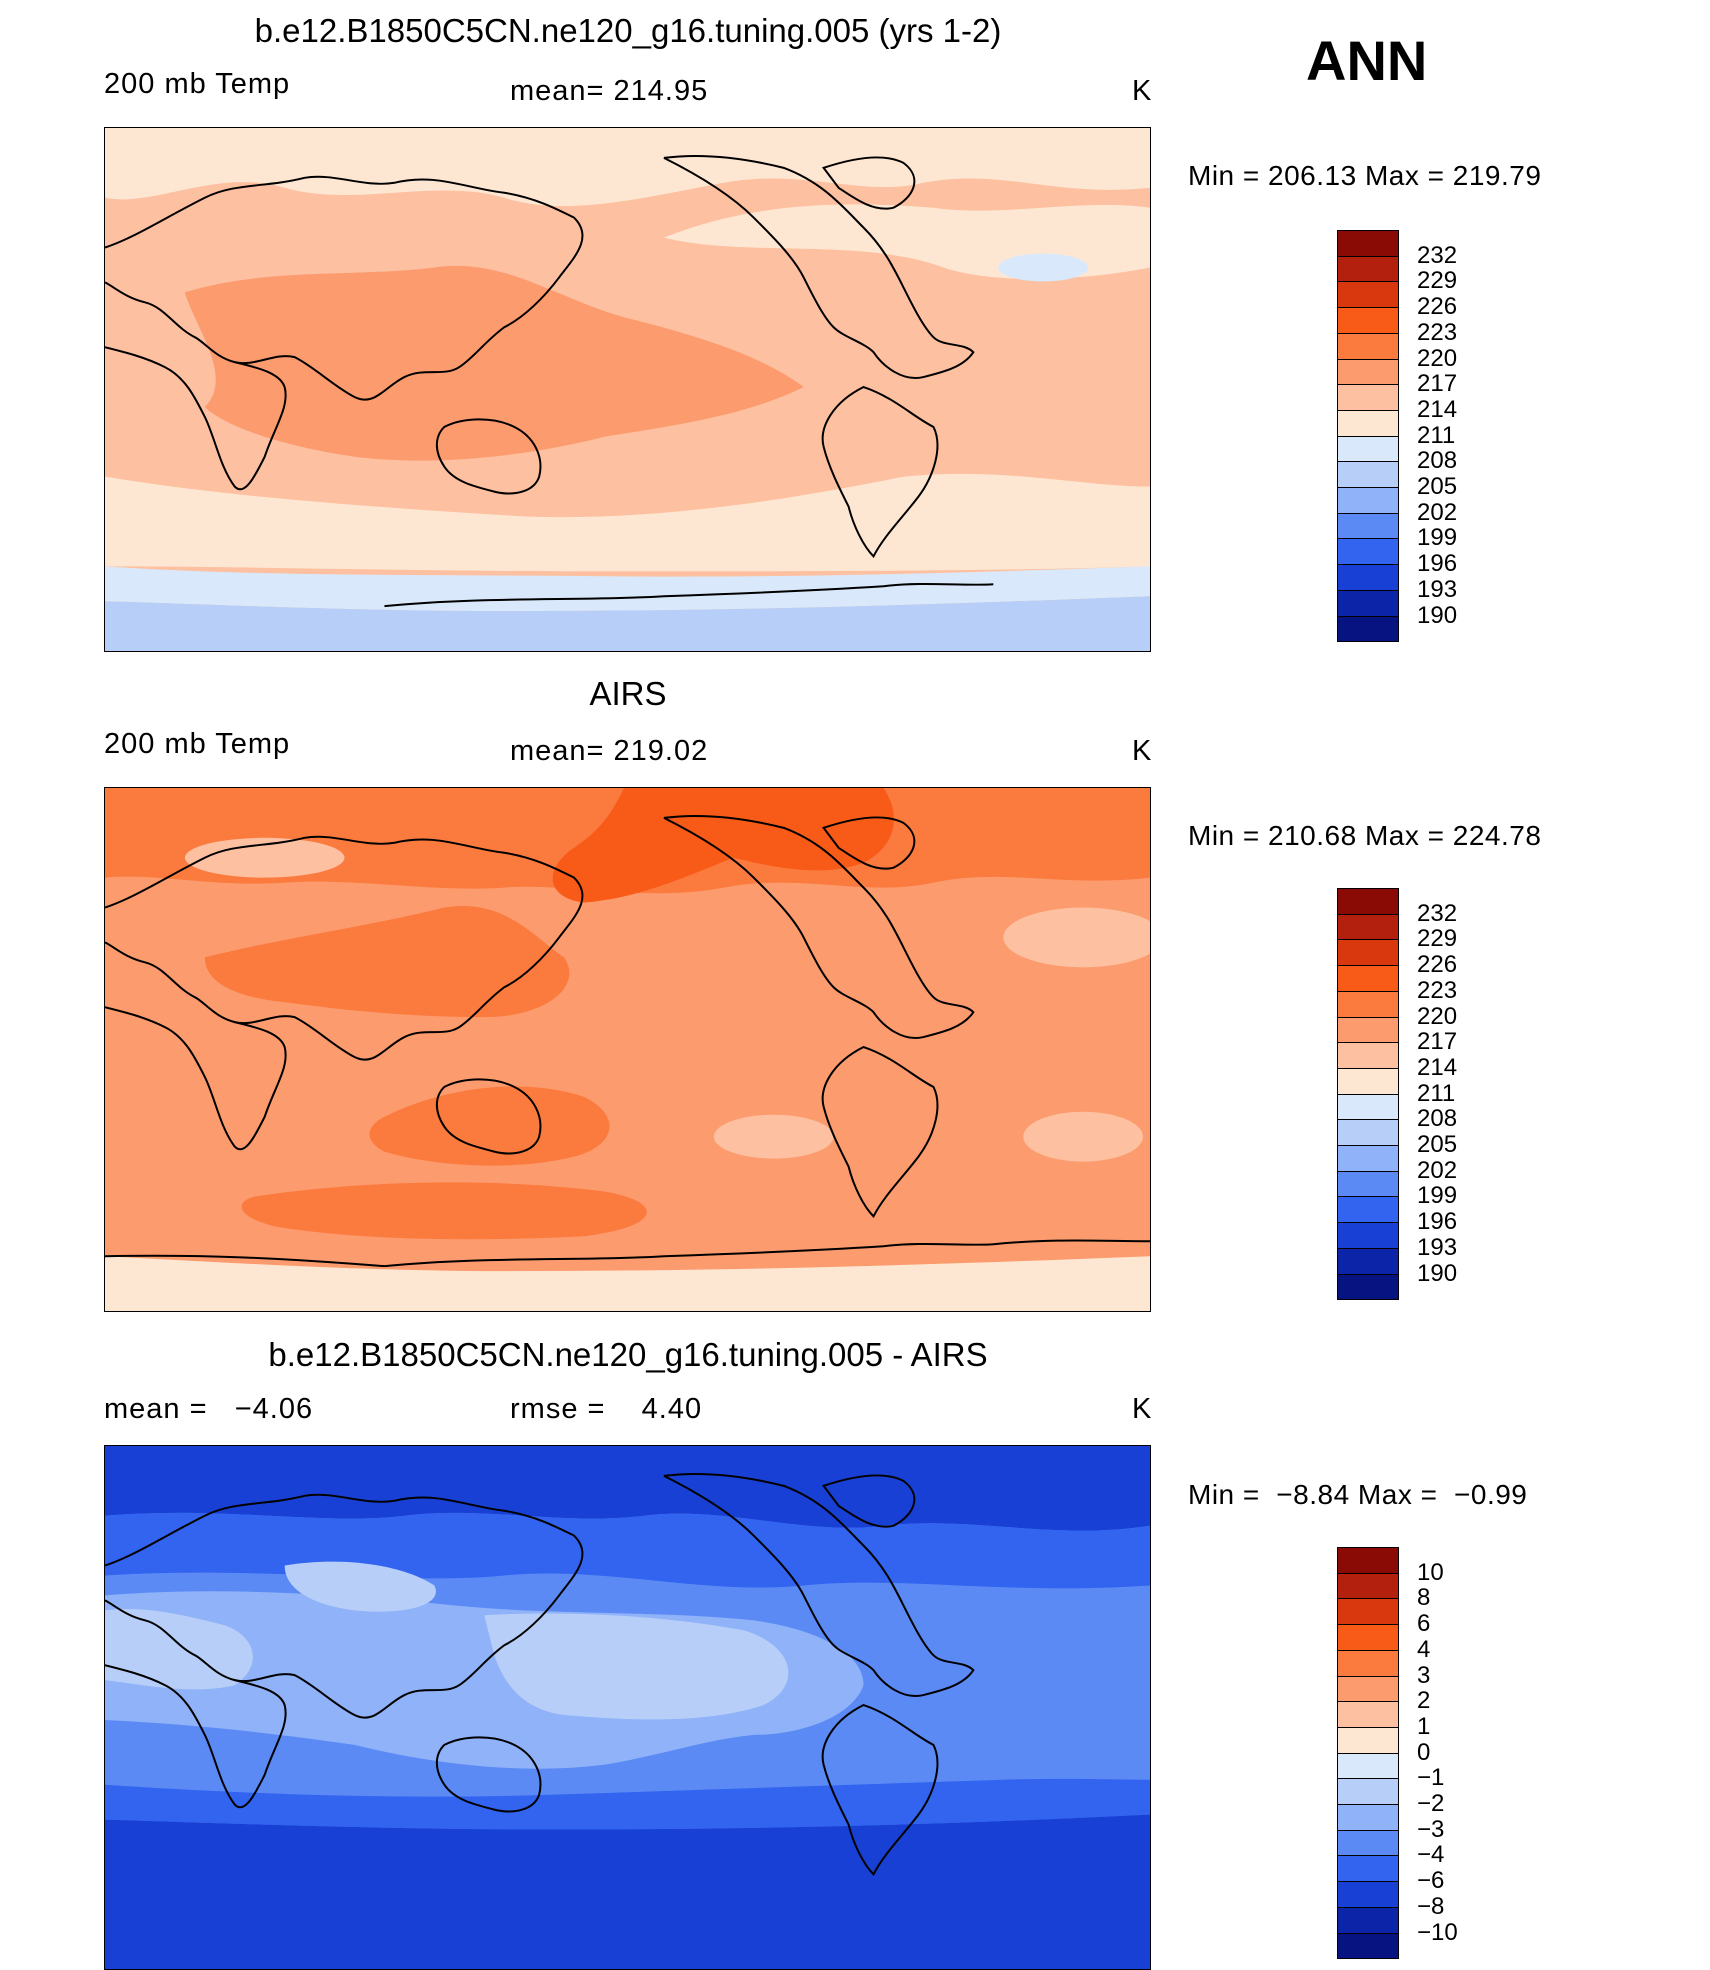 The image size is (1710, 1970). I want to click on colorbar-tick-label: −8, so click(1431, 1906).